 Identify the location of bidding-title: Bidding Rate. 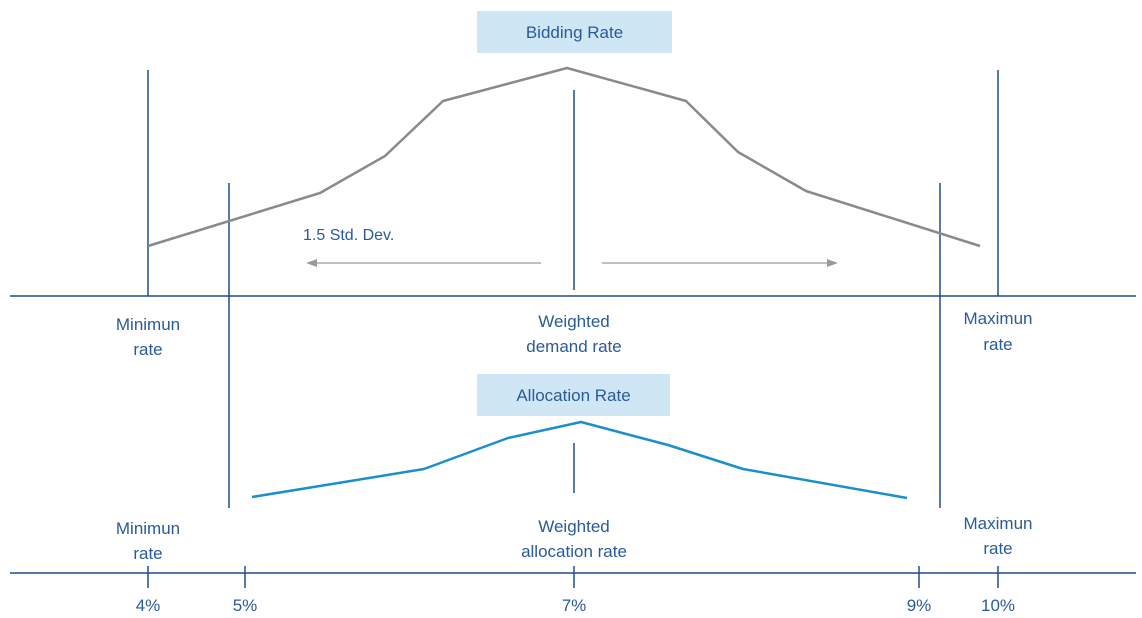
(574, 32).